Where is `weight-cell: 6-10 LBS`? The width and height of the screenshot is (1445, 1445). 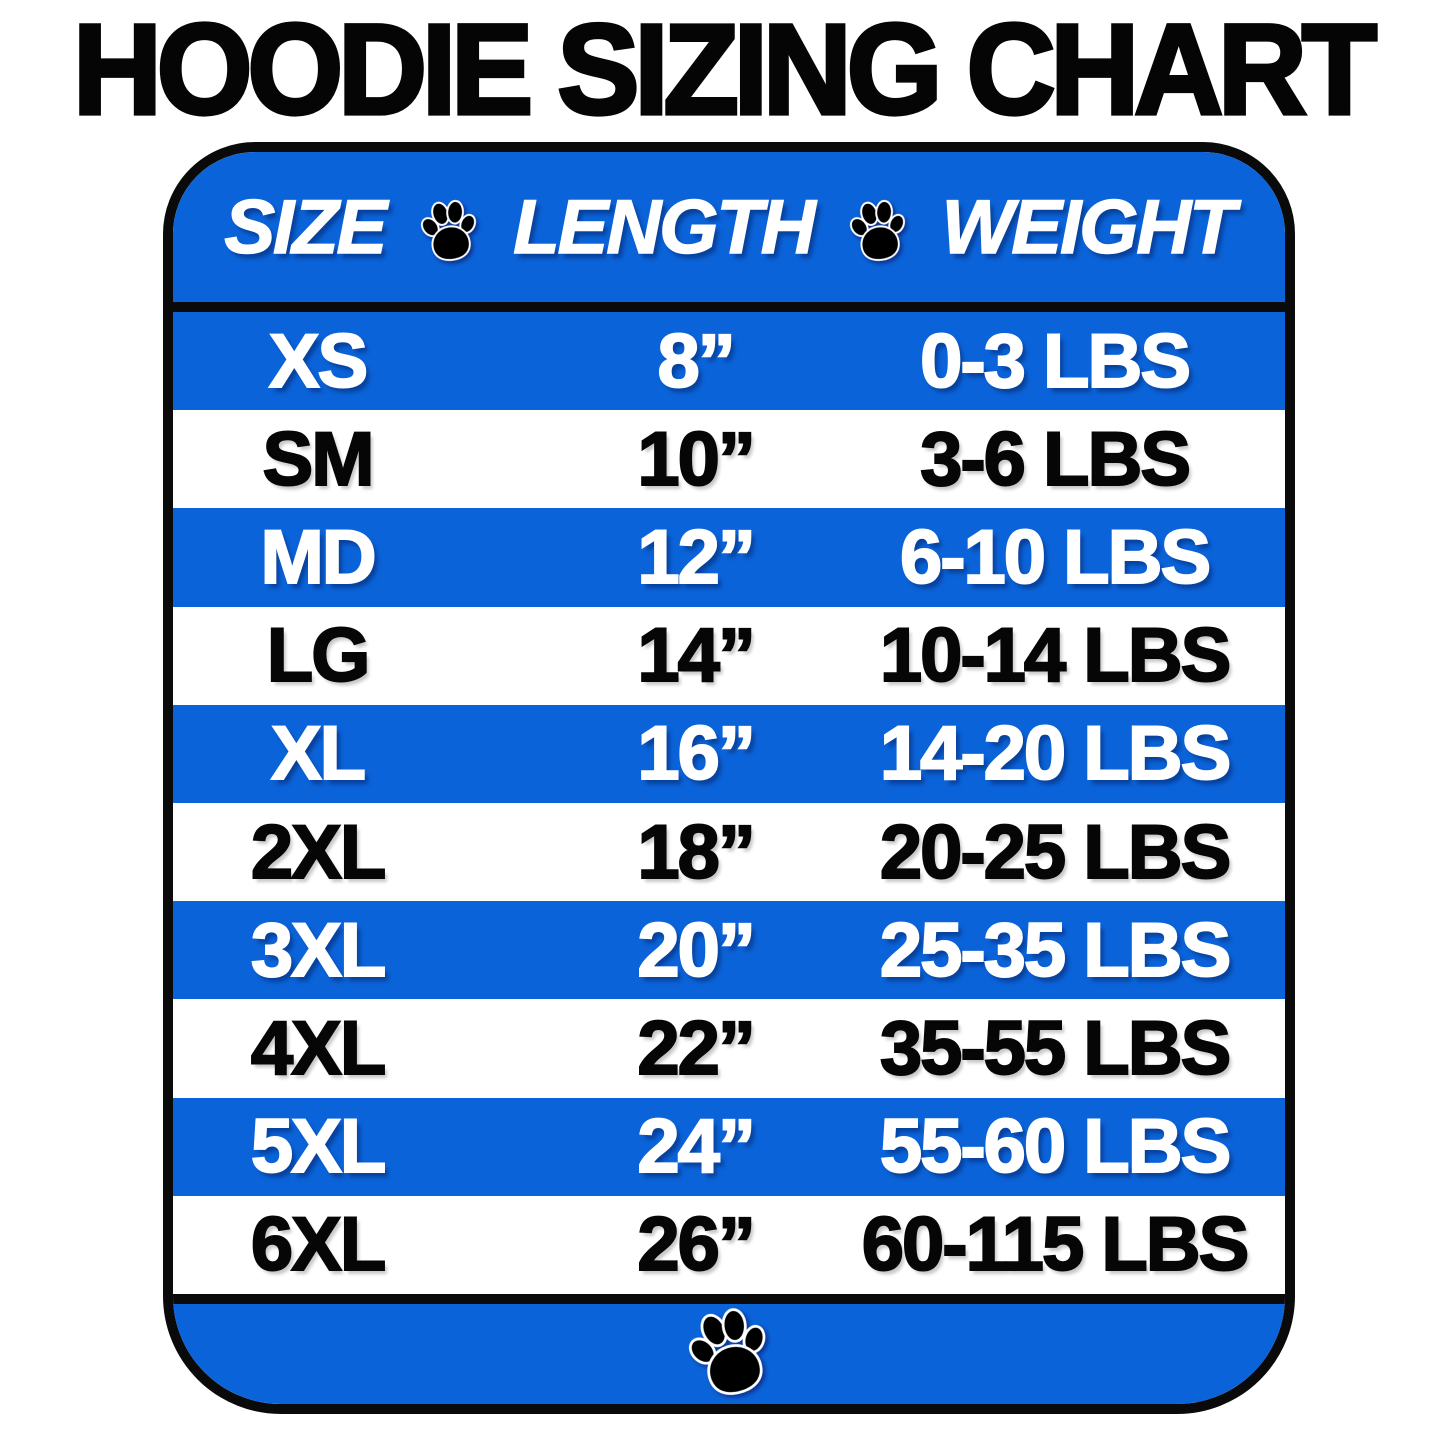
weight-cell: 6-10 LBS is located at coordinates (1055, 557).